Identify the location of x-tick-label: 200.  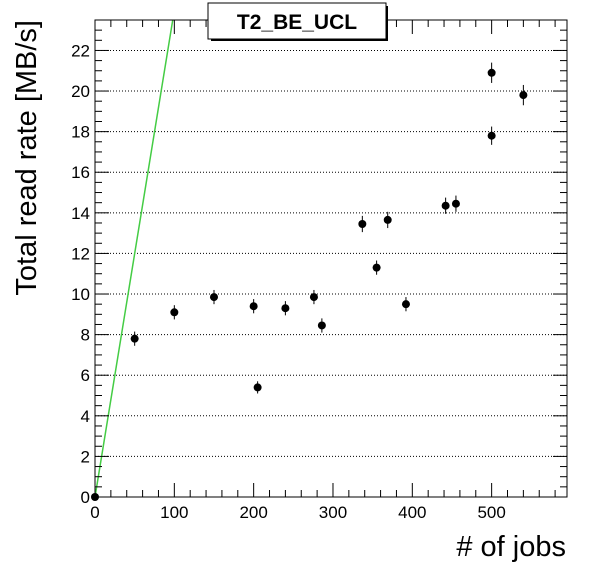
(253, 512).